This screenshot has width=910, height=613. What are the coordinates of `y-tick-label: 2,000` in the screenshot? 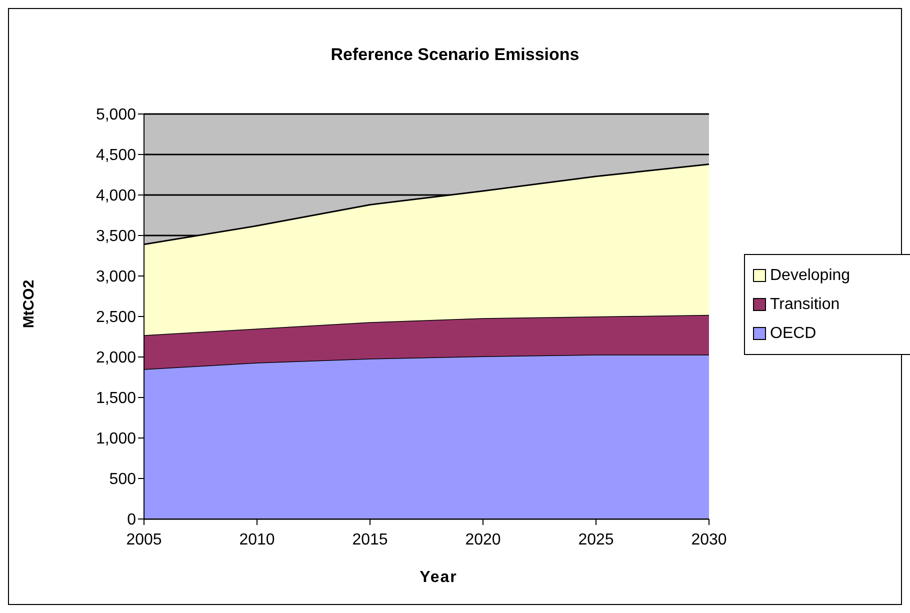 It's located at (116, 358).